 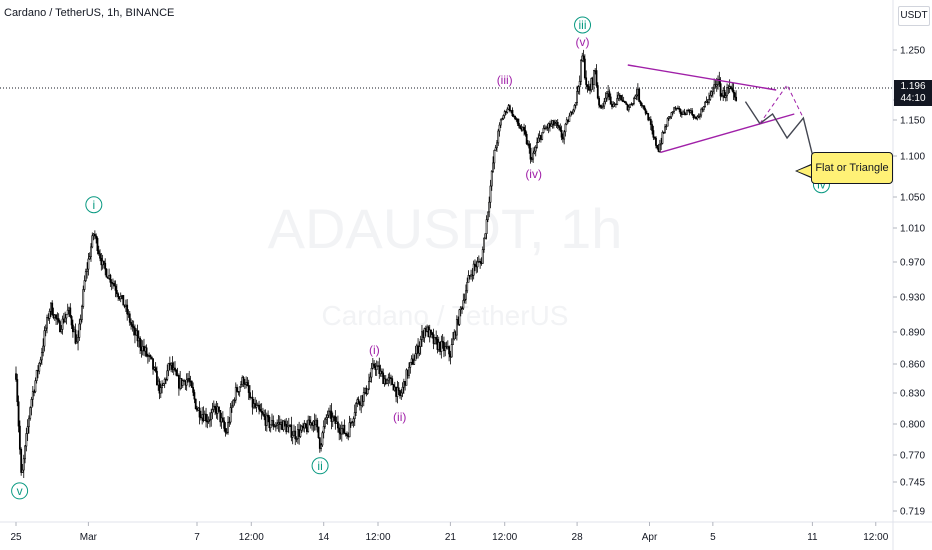 What do you see at coordinates (16, 537) in the screenshot?
I see `time-tick-label: 25` at bounding box center [16, 537].